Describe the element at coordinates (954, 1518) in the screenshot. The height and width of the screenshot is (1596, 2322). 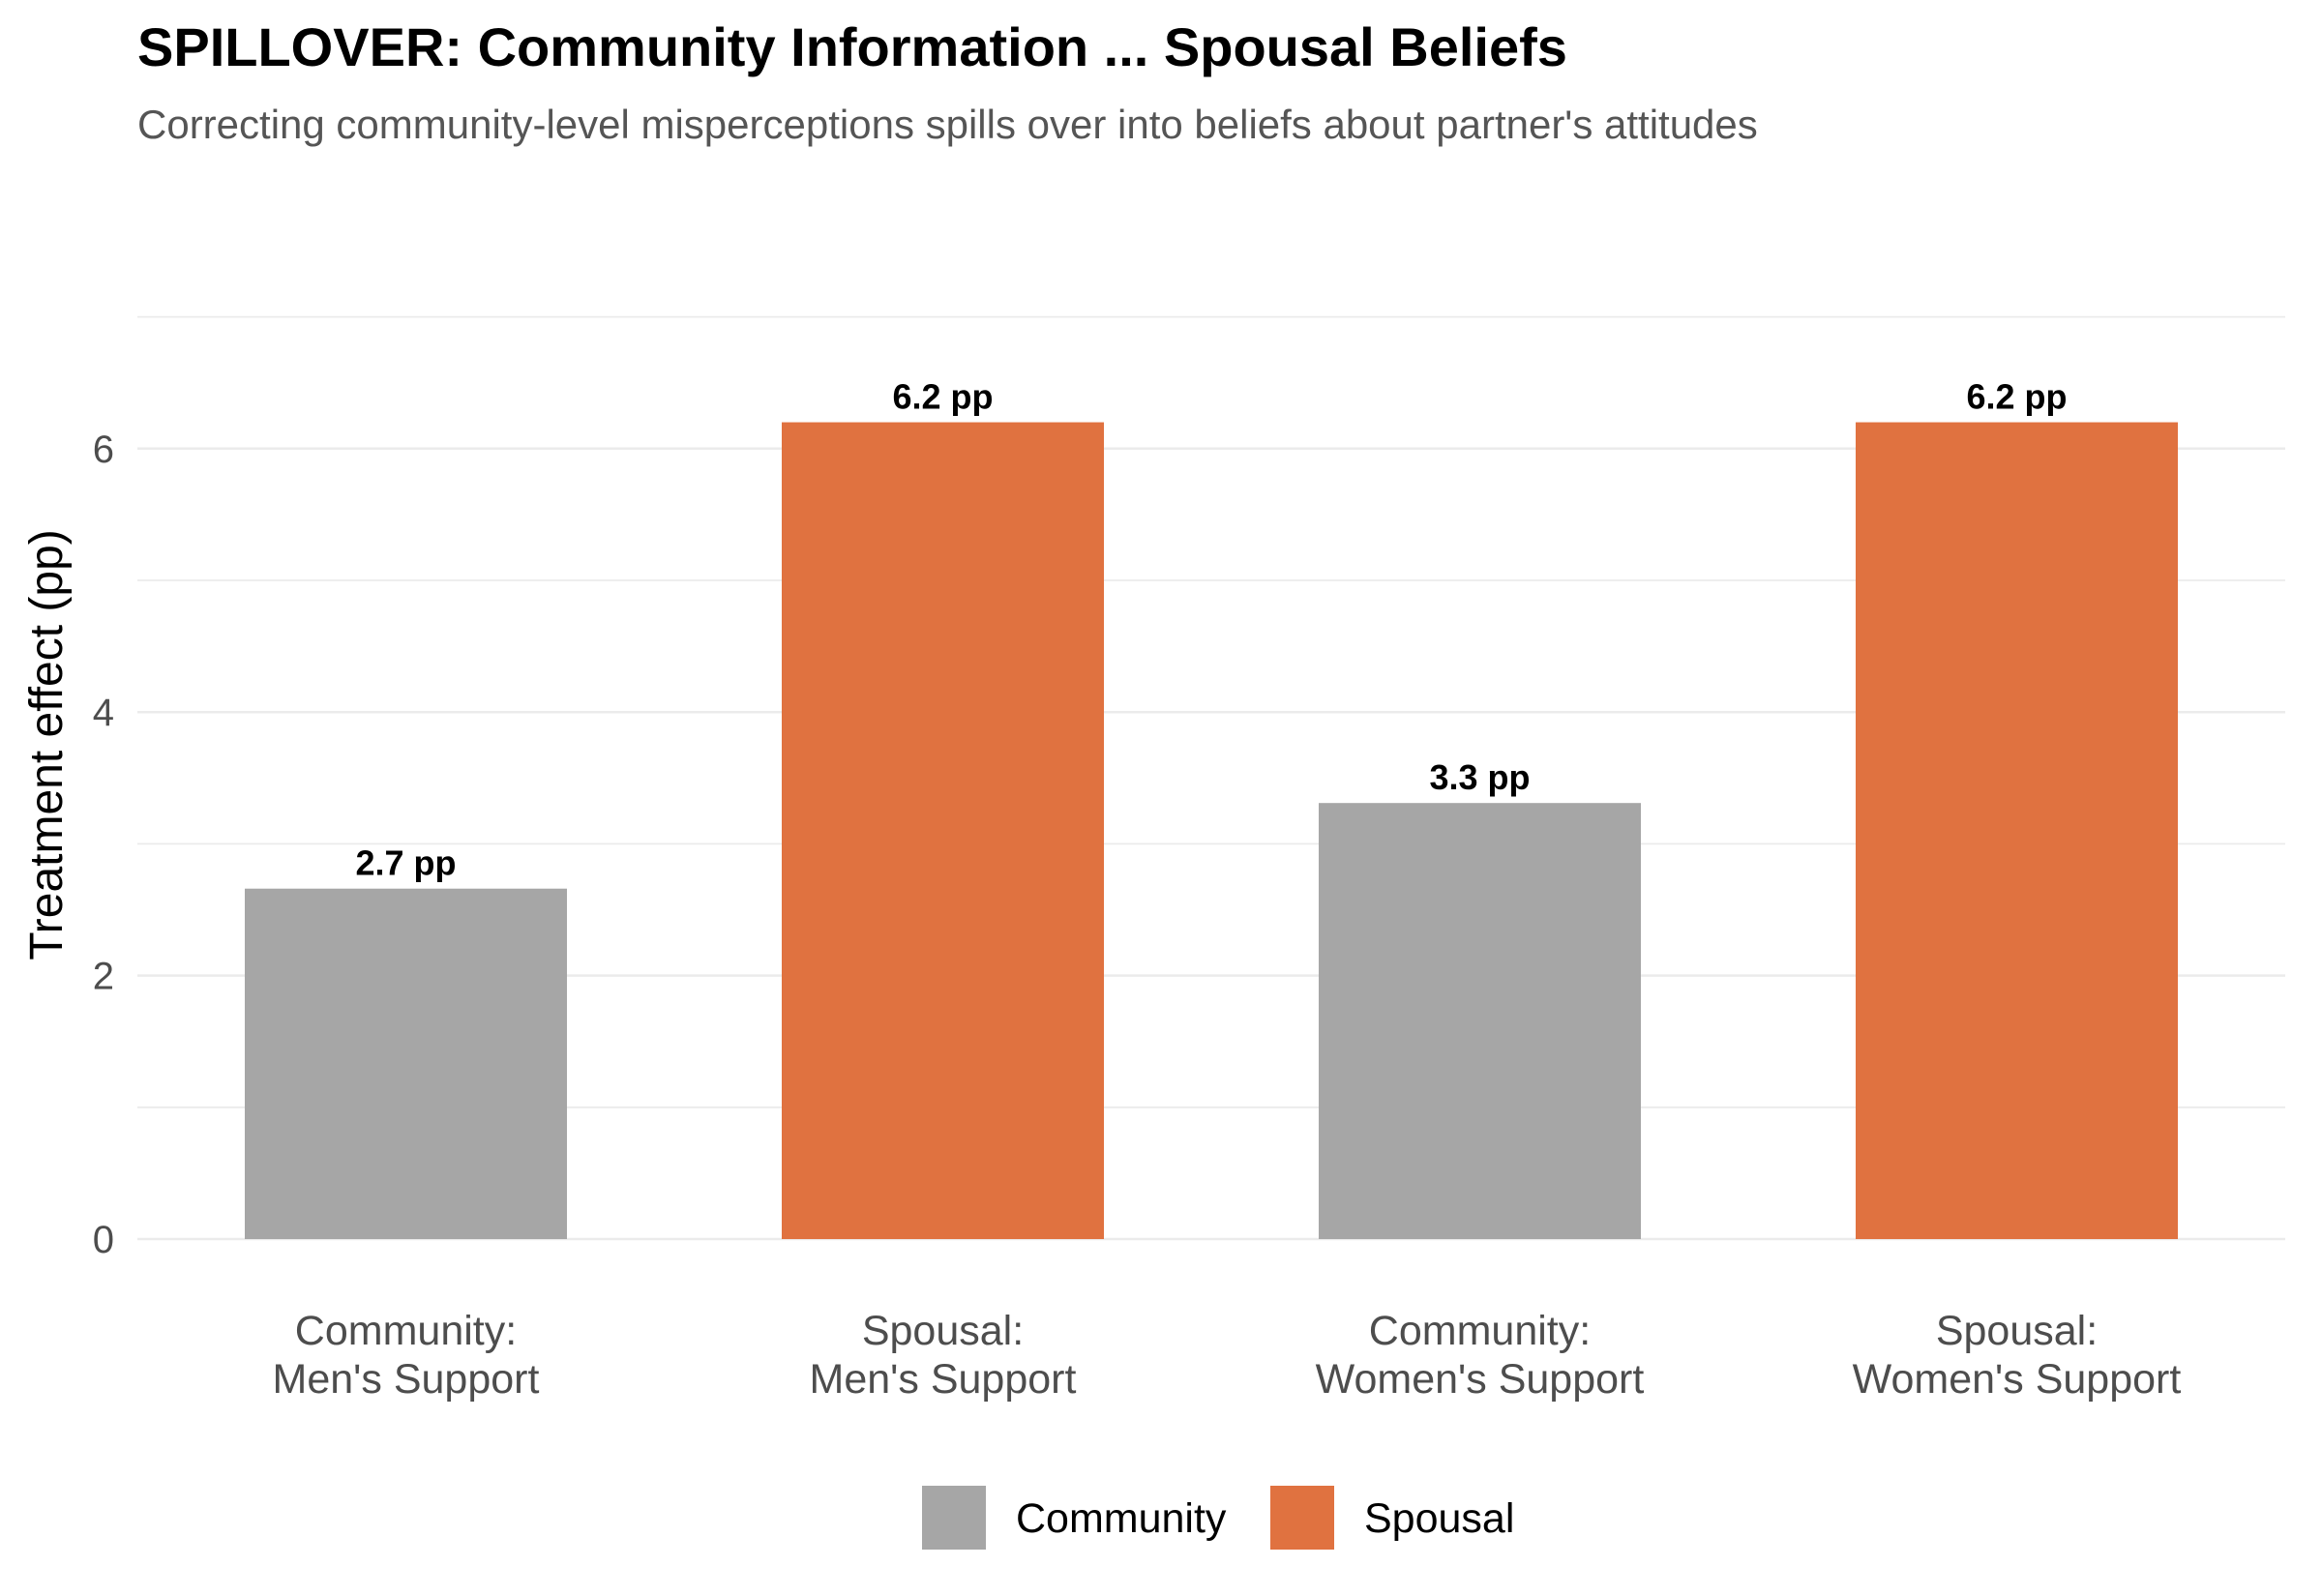
I see `legend-key-community` at that location.